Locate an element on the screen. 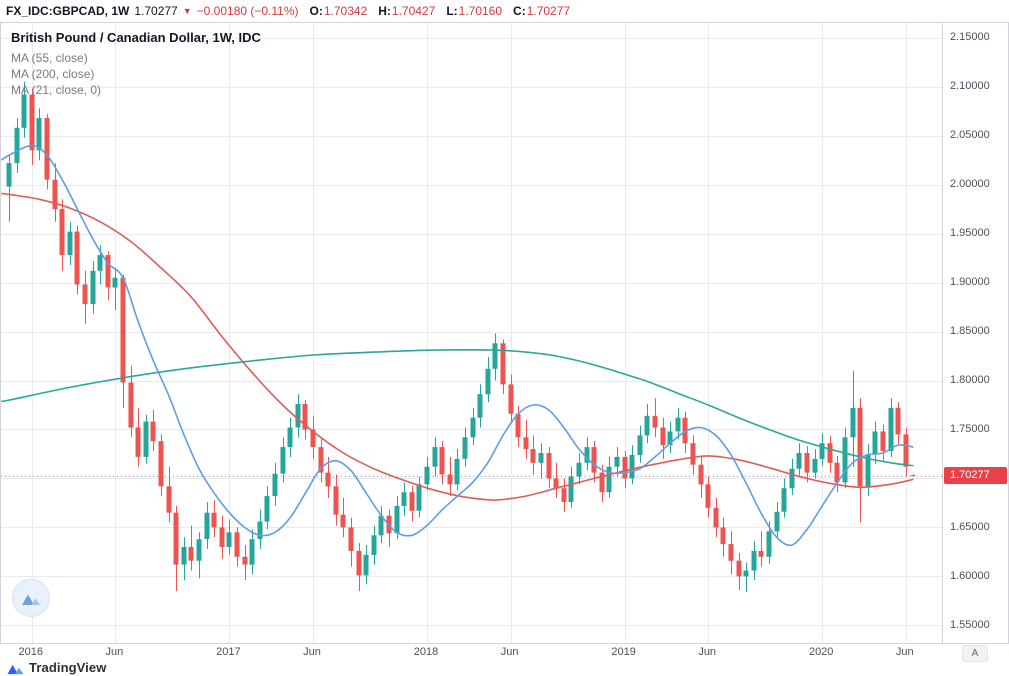 This screenshot has height=676, width=1009. legend-ma-21: MA (21, close, 0) is located at coordinates (56, 90).